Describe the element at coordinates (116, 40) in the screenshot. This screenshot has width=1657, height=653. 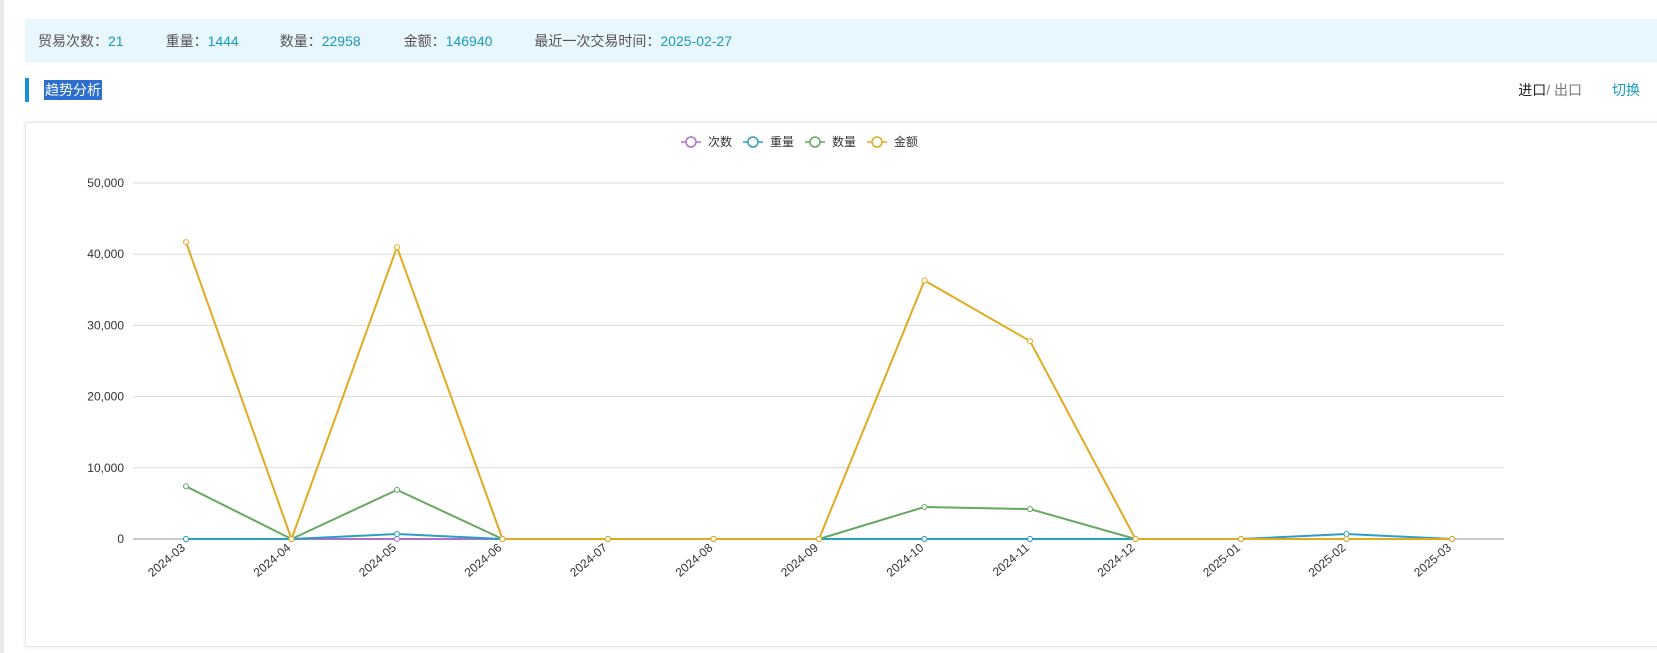
I see `stat-value: 21` at that location.